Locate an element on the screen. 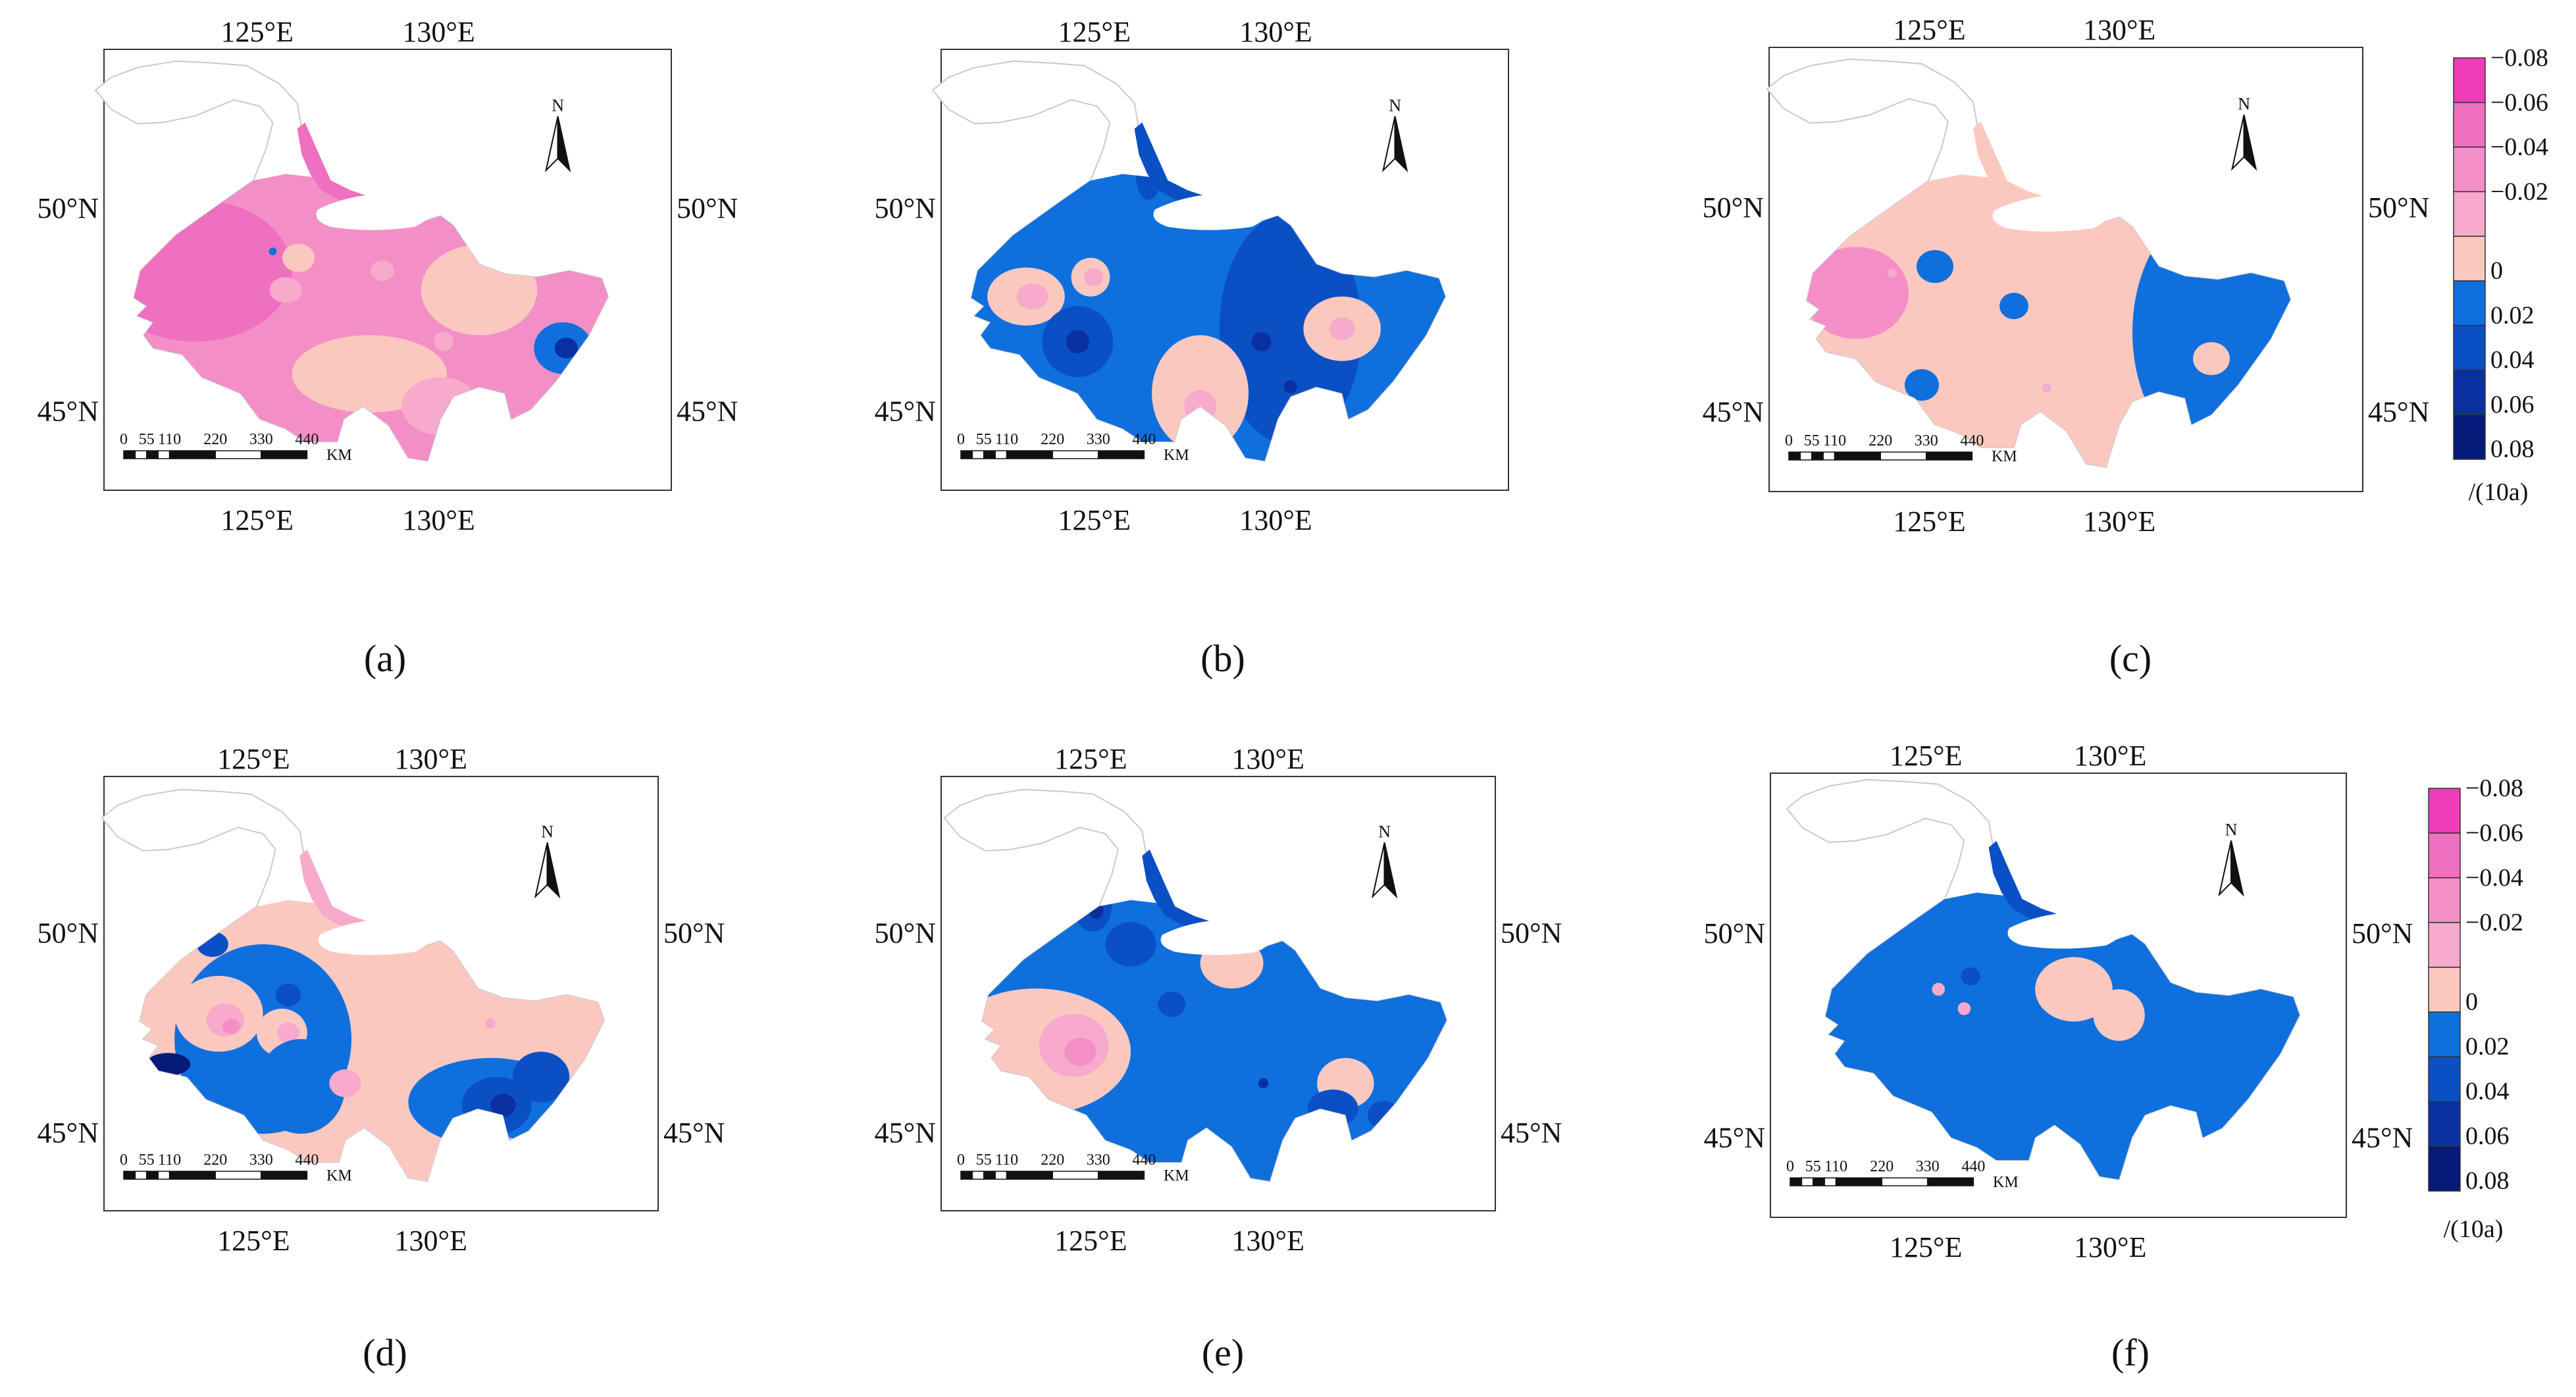 Image resolution: width=2576 pixels, height=1397 pixels. panel-caption: (e) is located at coordinates (1223, 1352).